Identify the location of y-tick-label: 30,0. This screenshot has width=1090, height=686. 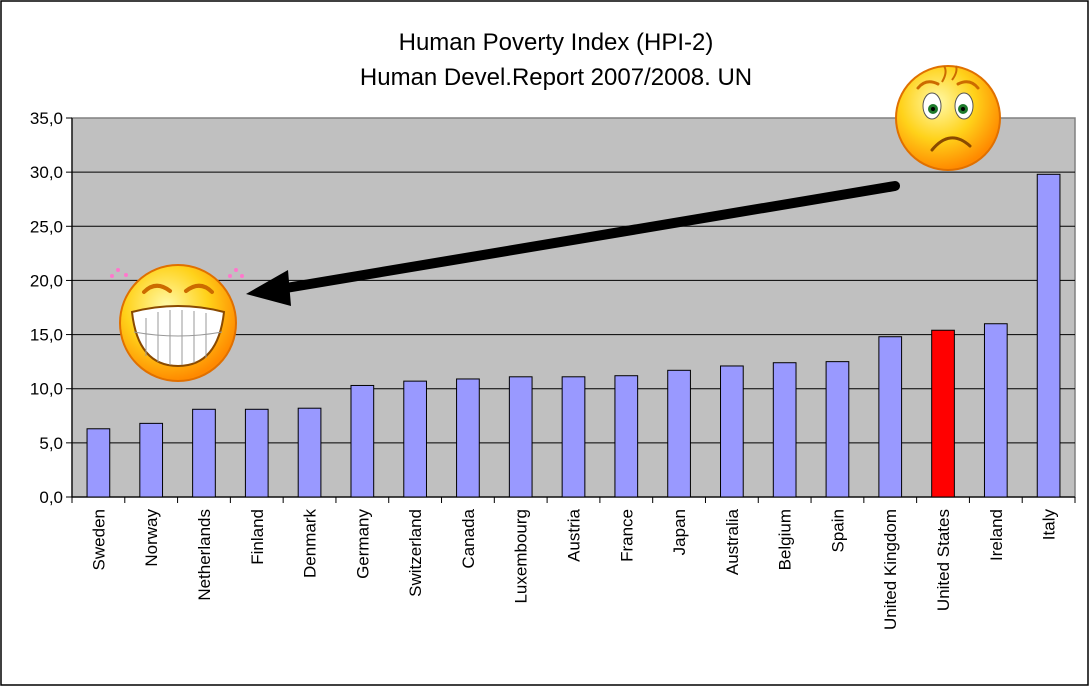
(46, 172).